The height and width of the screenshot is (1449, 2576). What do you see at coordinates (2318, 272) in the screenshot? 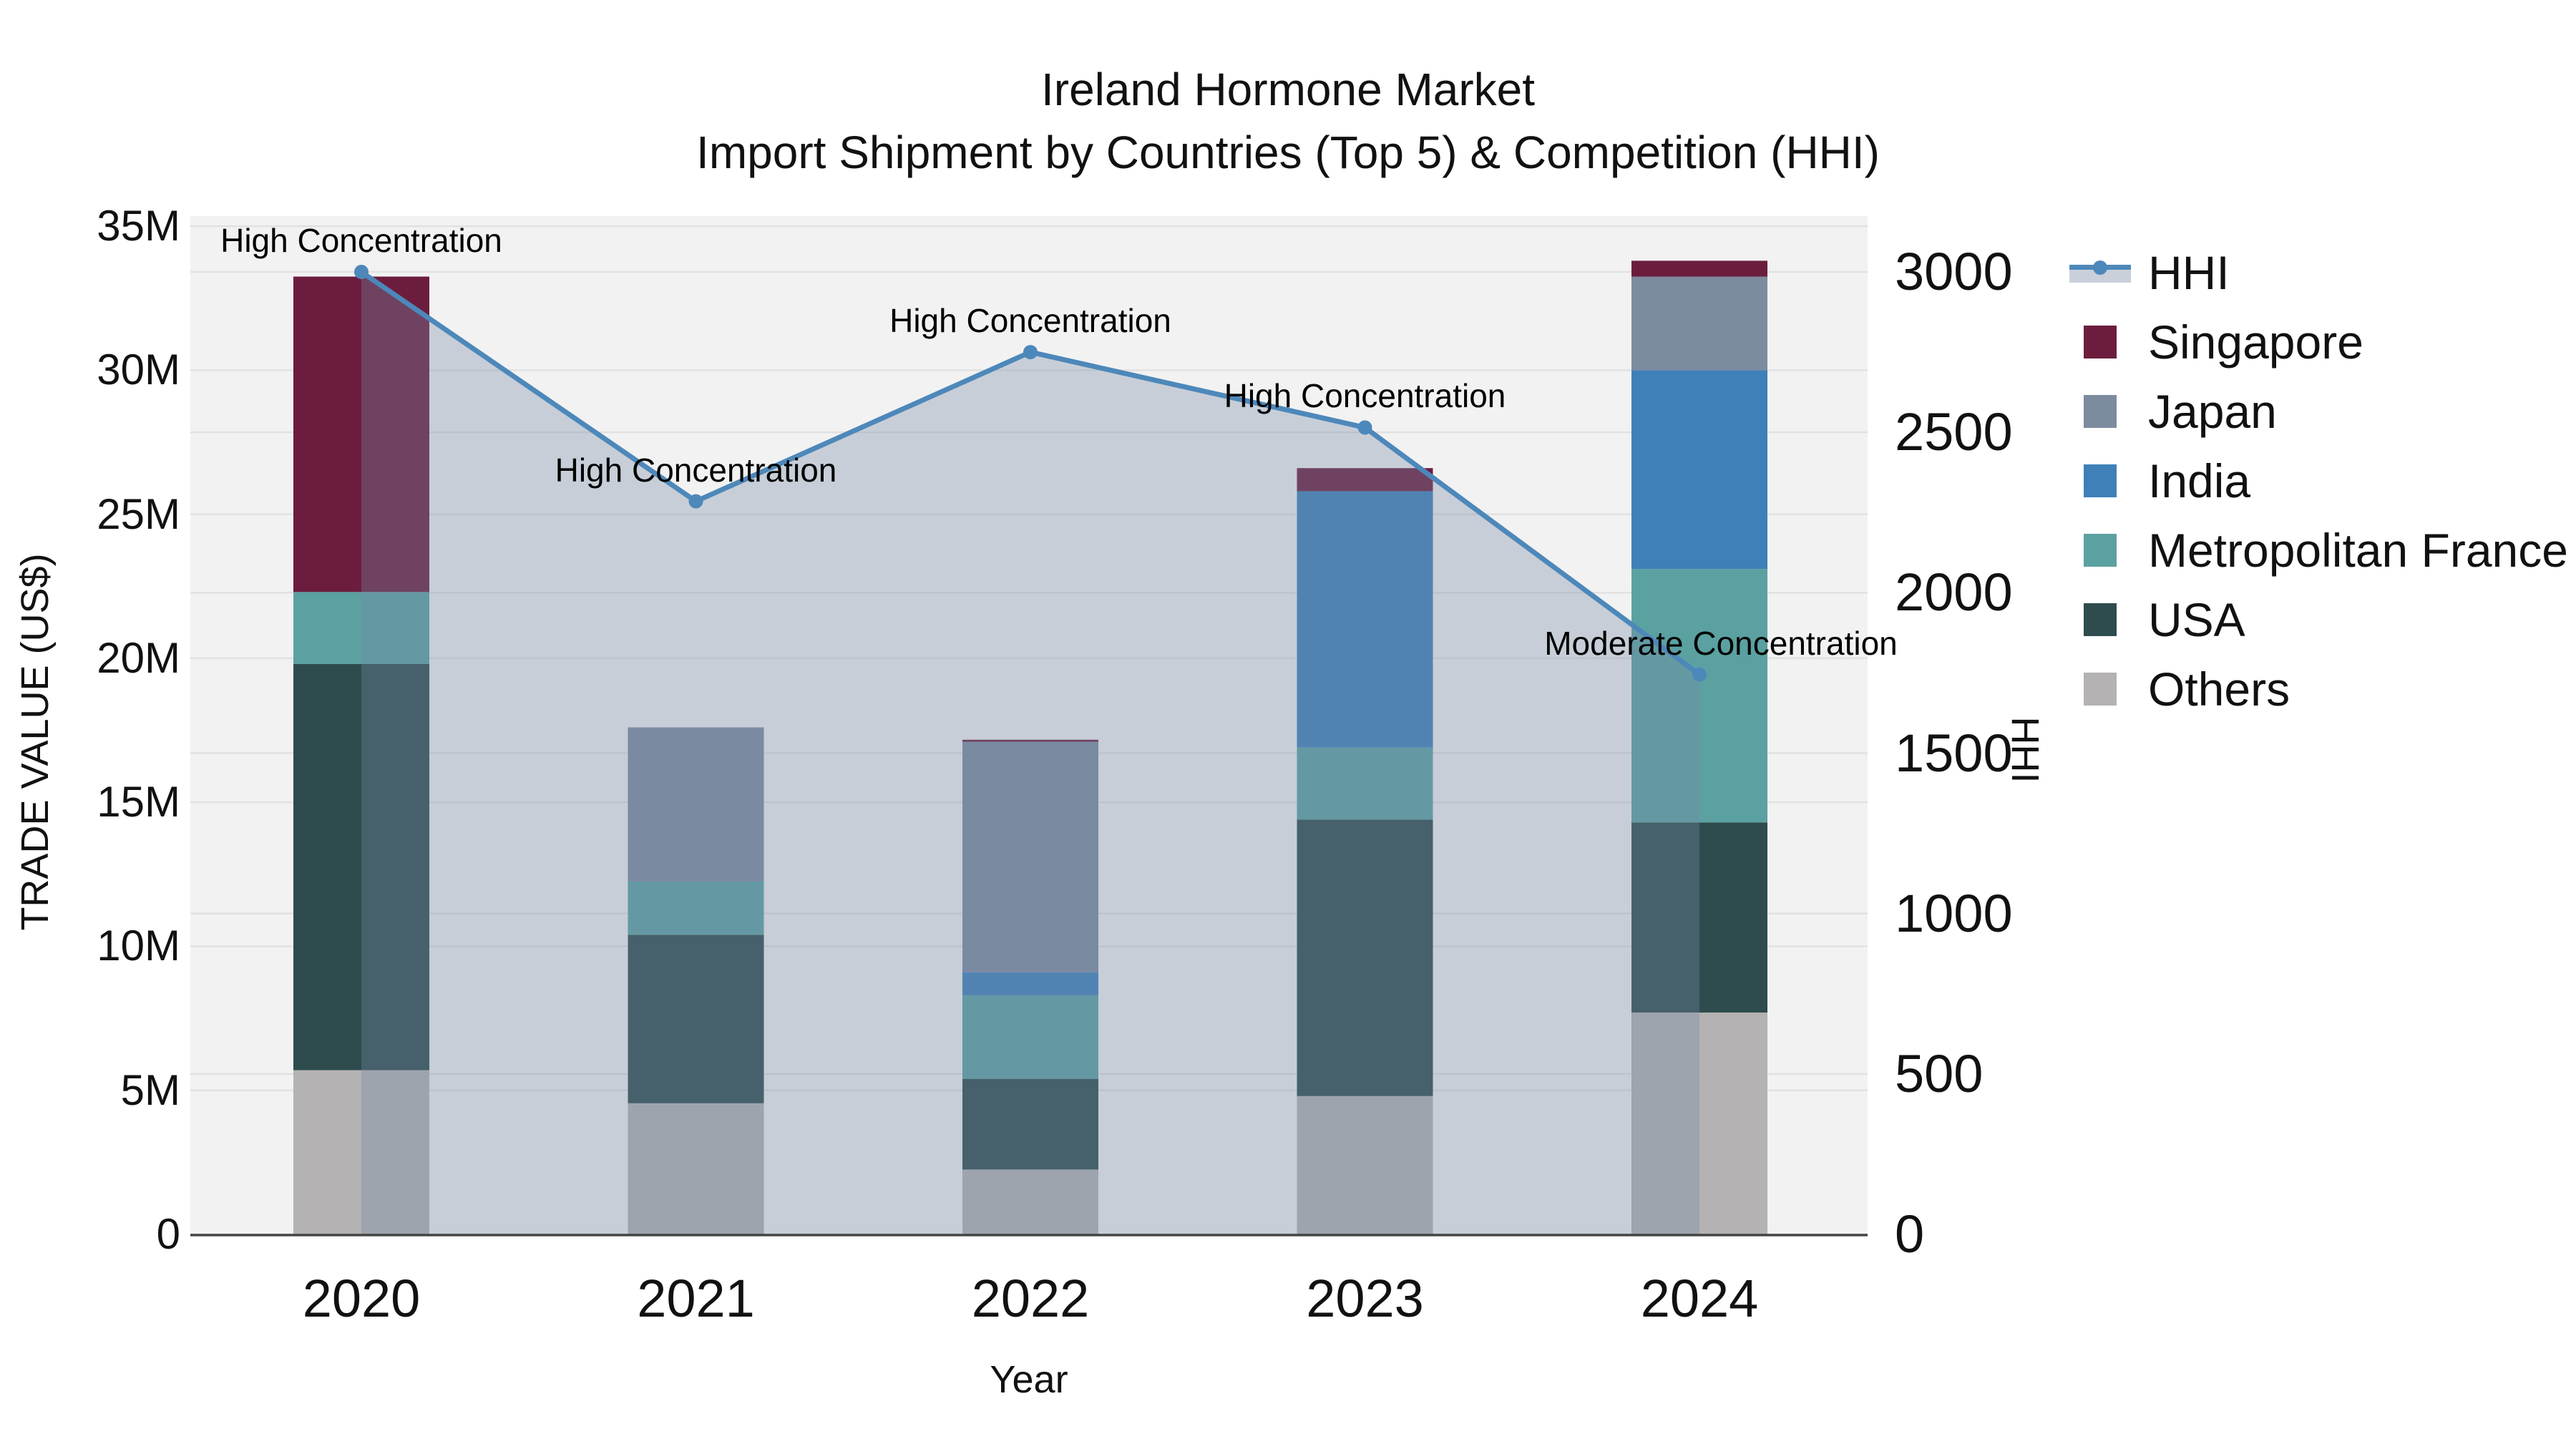
I see `legend-item-hhi: HHI` at bounding box center [2318, 272].